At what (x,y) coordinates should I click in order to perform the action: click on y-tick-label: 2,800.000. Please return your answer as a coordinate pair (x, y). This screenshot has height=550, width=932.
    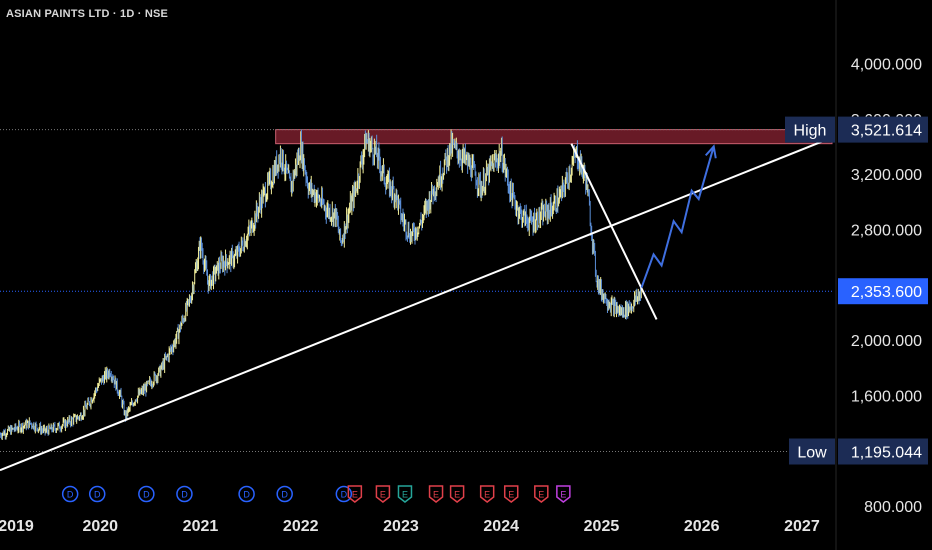
    Looking at the image, I should click on (886, 230).